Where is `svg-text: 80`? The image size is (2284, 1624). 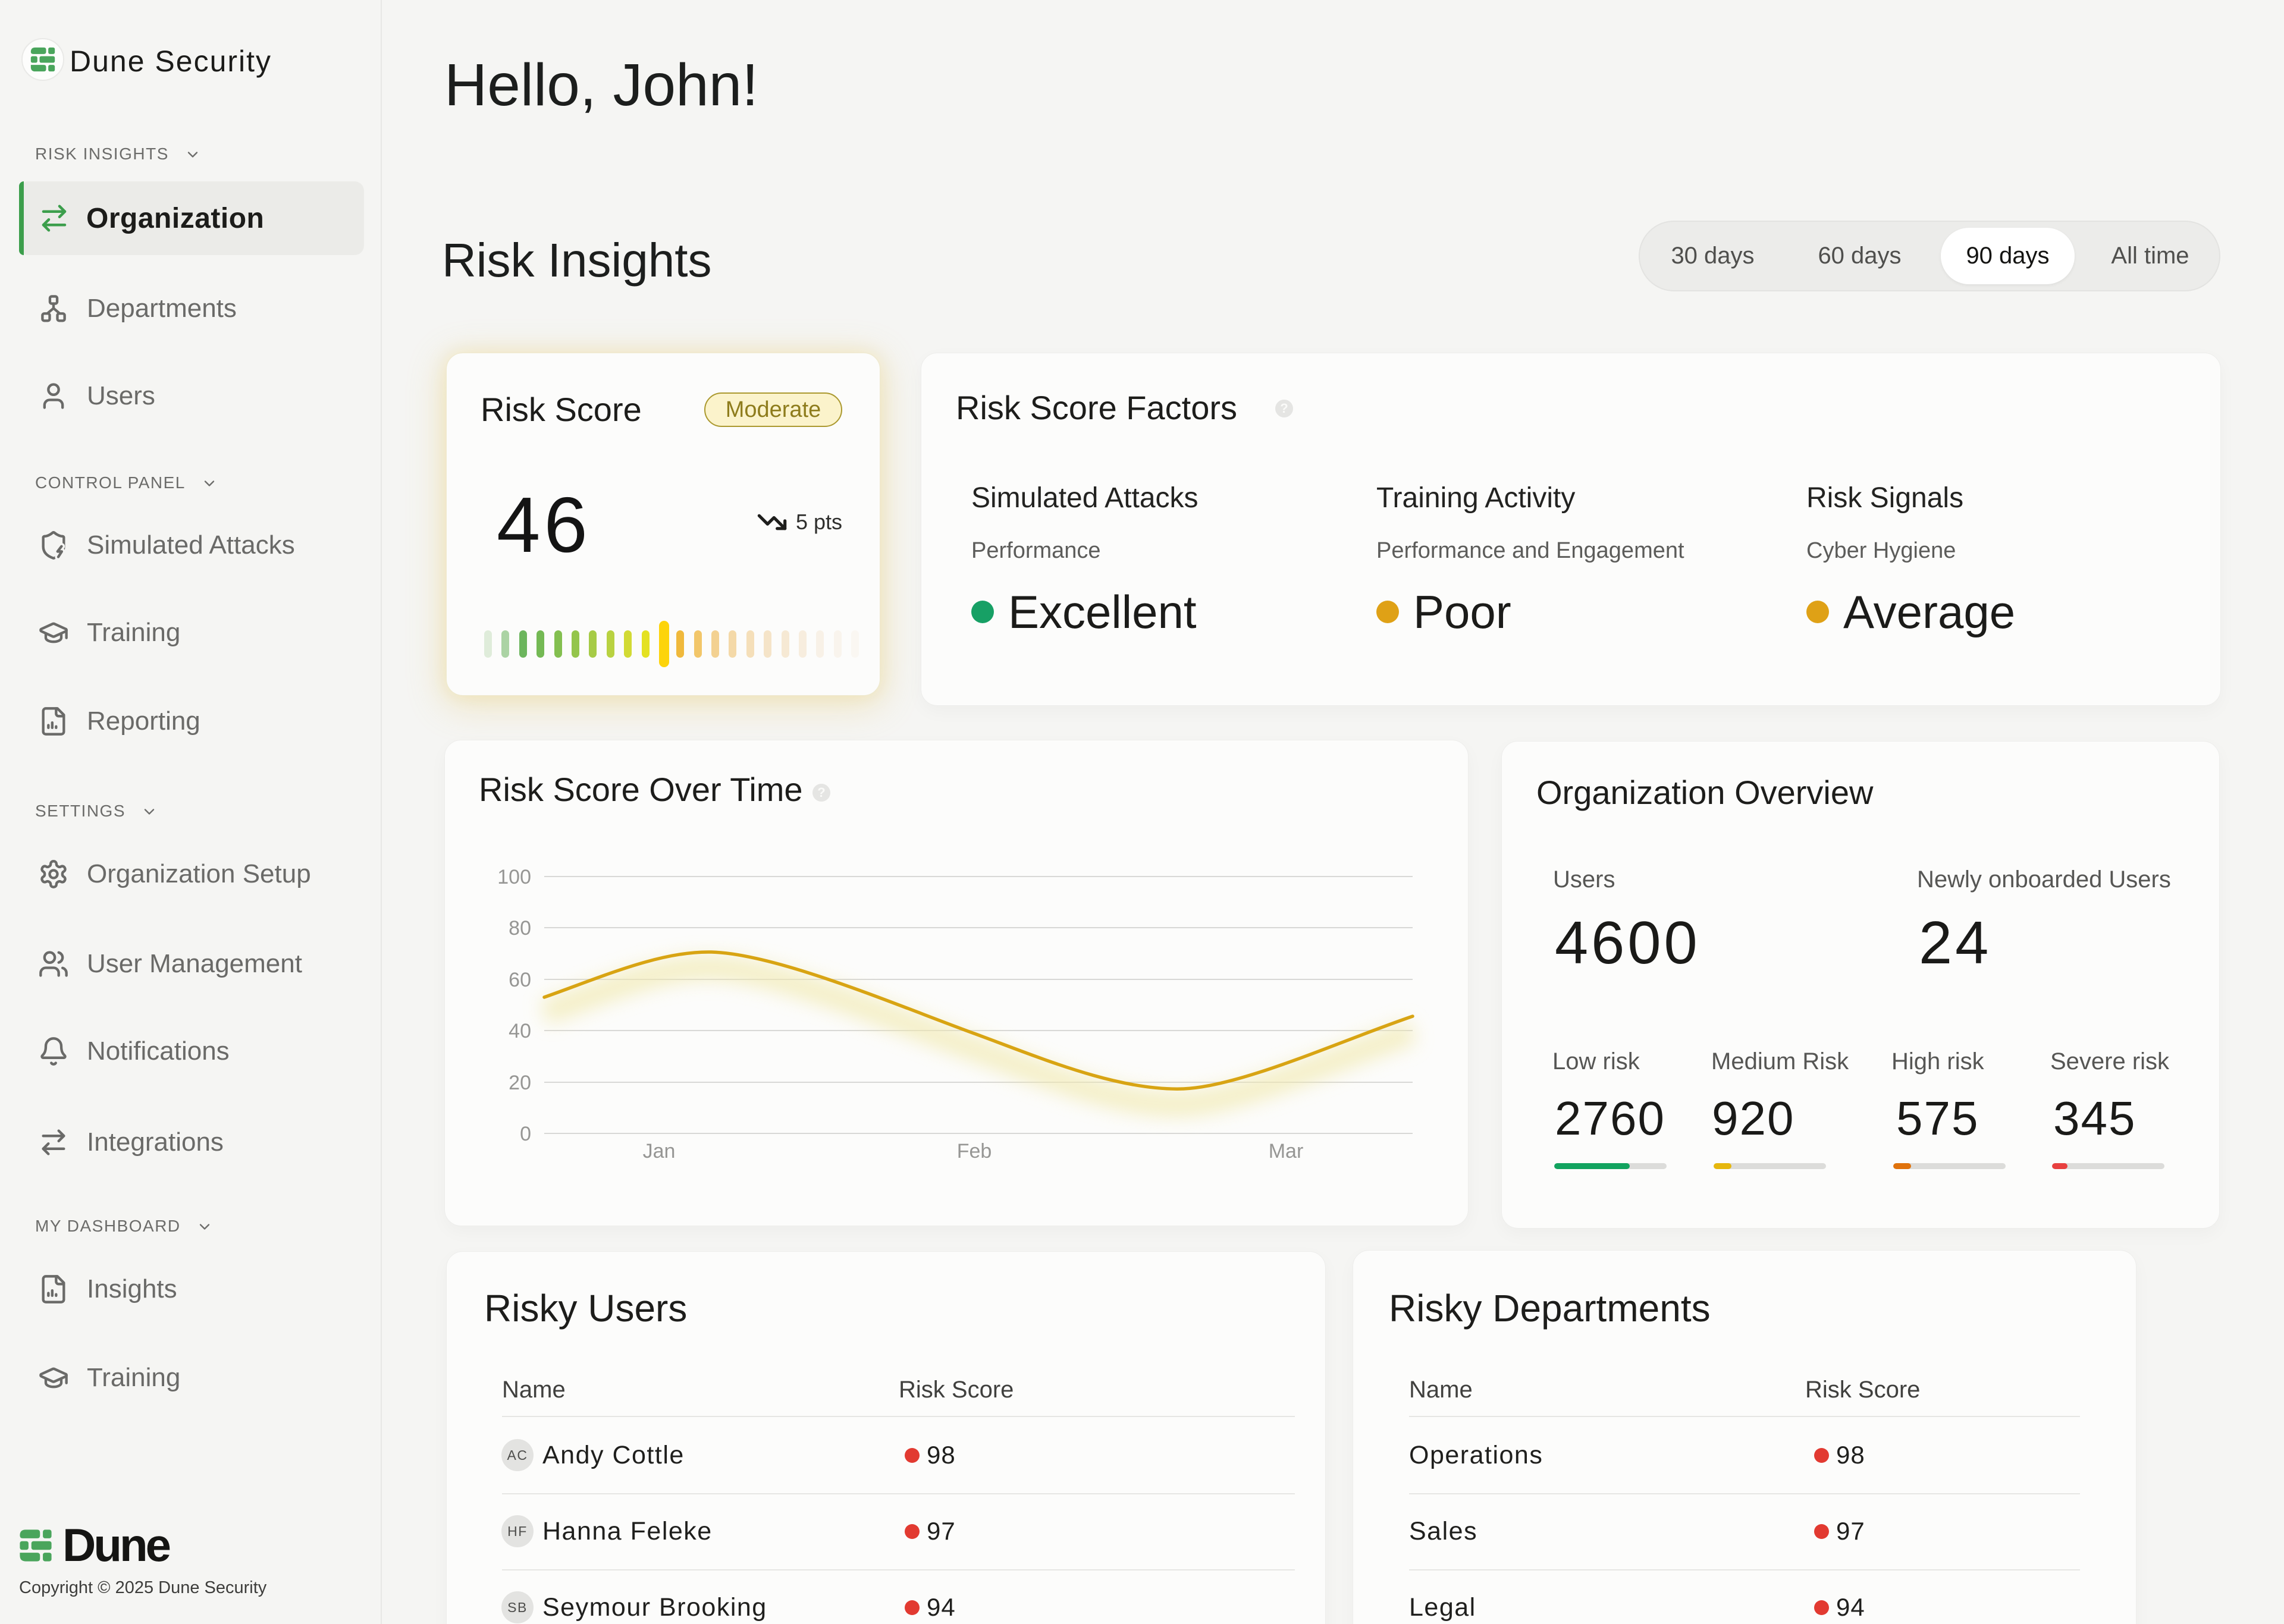
svg-text: 80 is located at coordinates (520, 928).